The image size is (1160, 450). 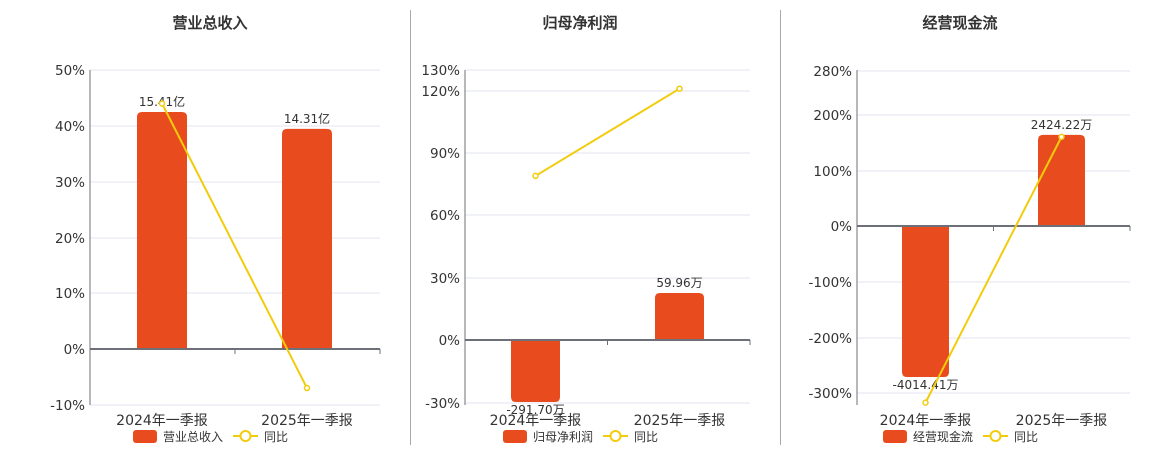 I want to click on legend-bar-label: 归母净利润, so click(x=563, y=437).